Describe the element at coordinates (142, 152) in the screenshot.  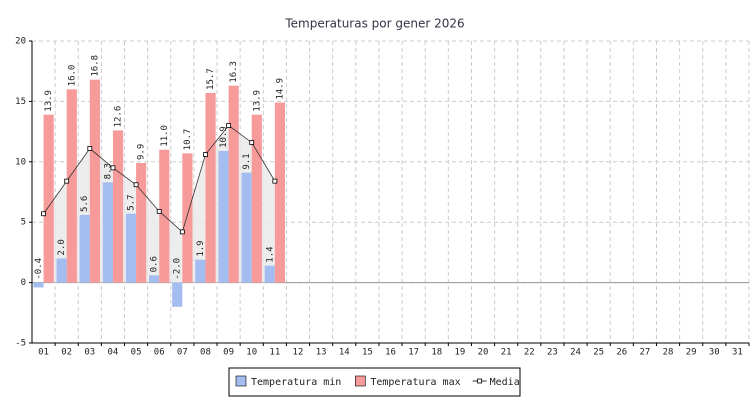
I see `data-label: 9.9` at that location.